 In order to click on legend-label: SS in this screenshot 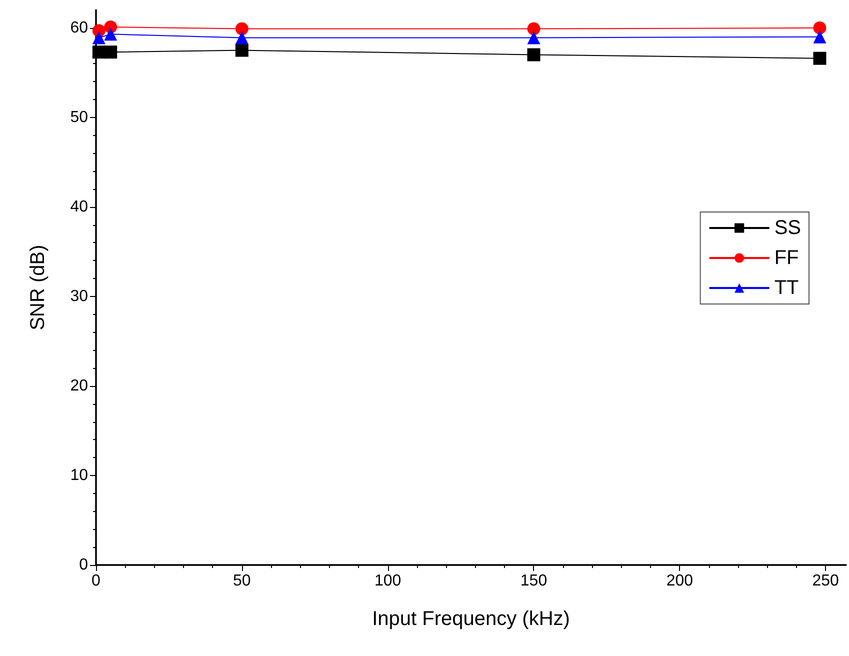, I will do `click(788, 228)`.